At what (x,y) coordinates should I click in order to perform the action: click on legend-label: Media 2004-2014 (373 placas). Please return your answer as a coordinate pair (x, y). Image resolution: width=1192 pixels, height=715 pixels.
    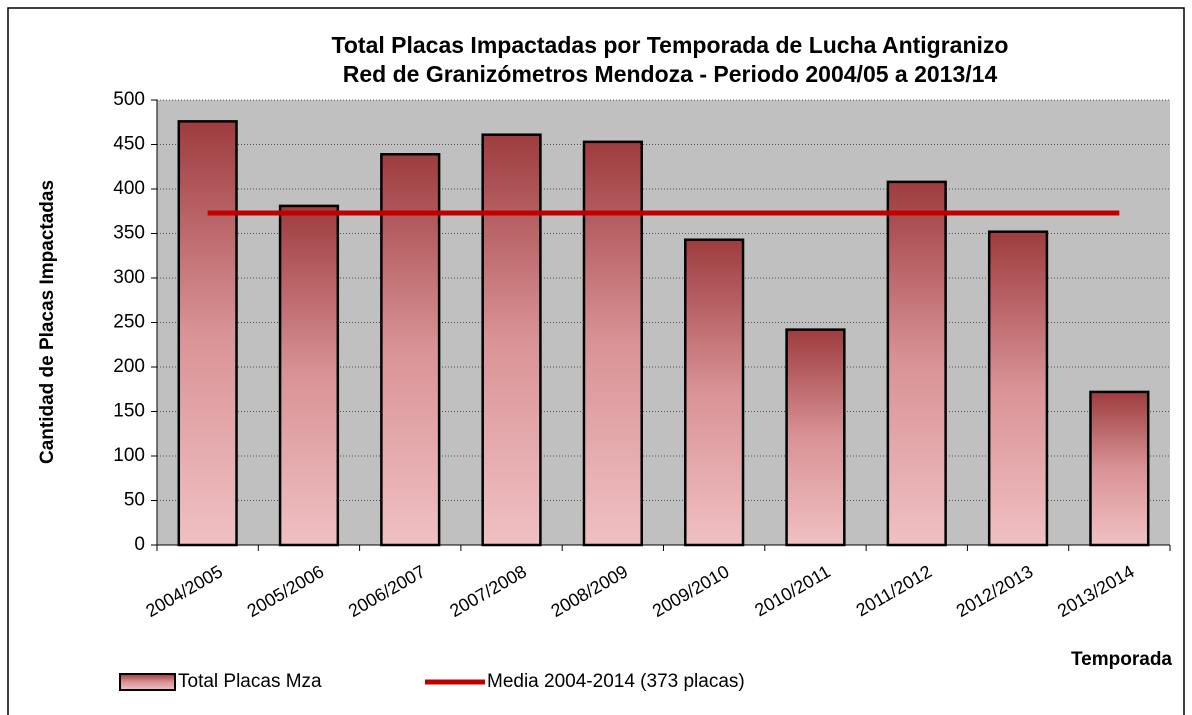
    Looking at the image, I should click on (616, 681).